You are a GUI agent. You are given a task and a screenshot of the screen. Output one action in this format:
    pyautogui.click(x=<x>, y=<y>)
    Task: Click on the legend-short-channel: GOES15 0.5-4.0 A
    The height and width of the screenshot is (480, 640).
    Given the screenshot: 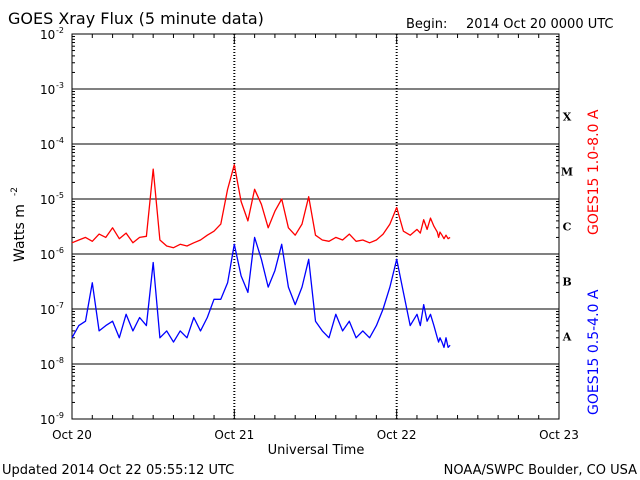 What is the action you would take?
    pyautogui.click(x=594, y=352)
    